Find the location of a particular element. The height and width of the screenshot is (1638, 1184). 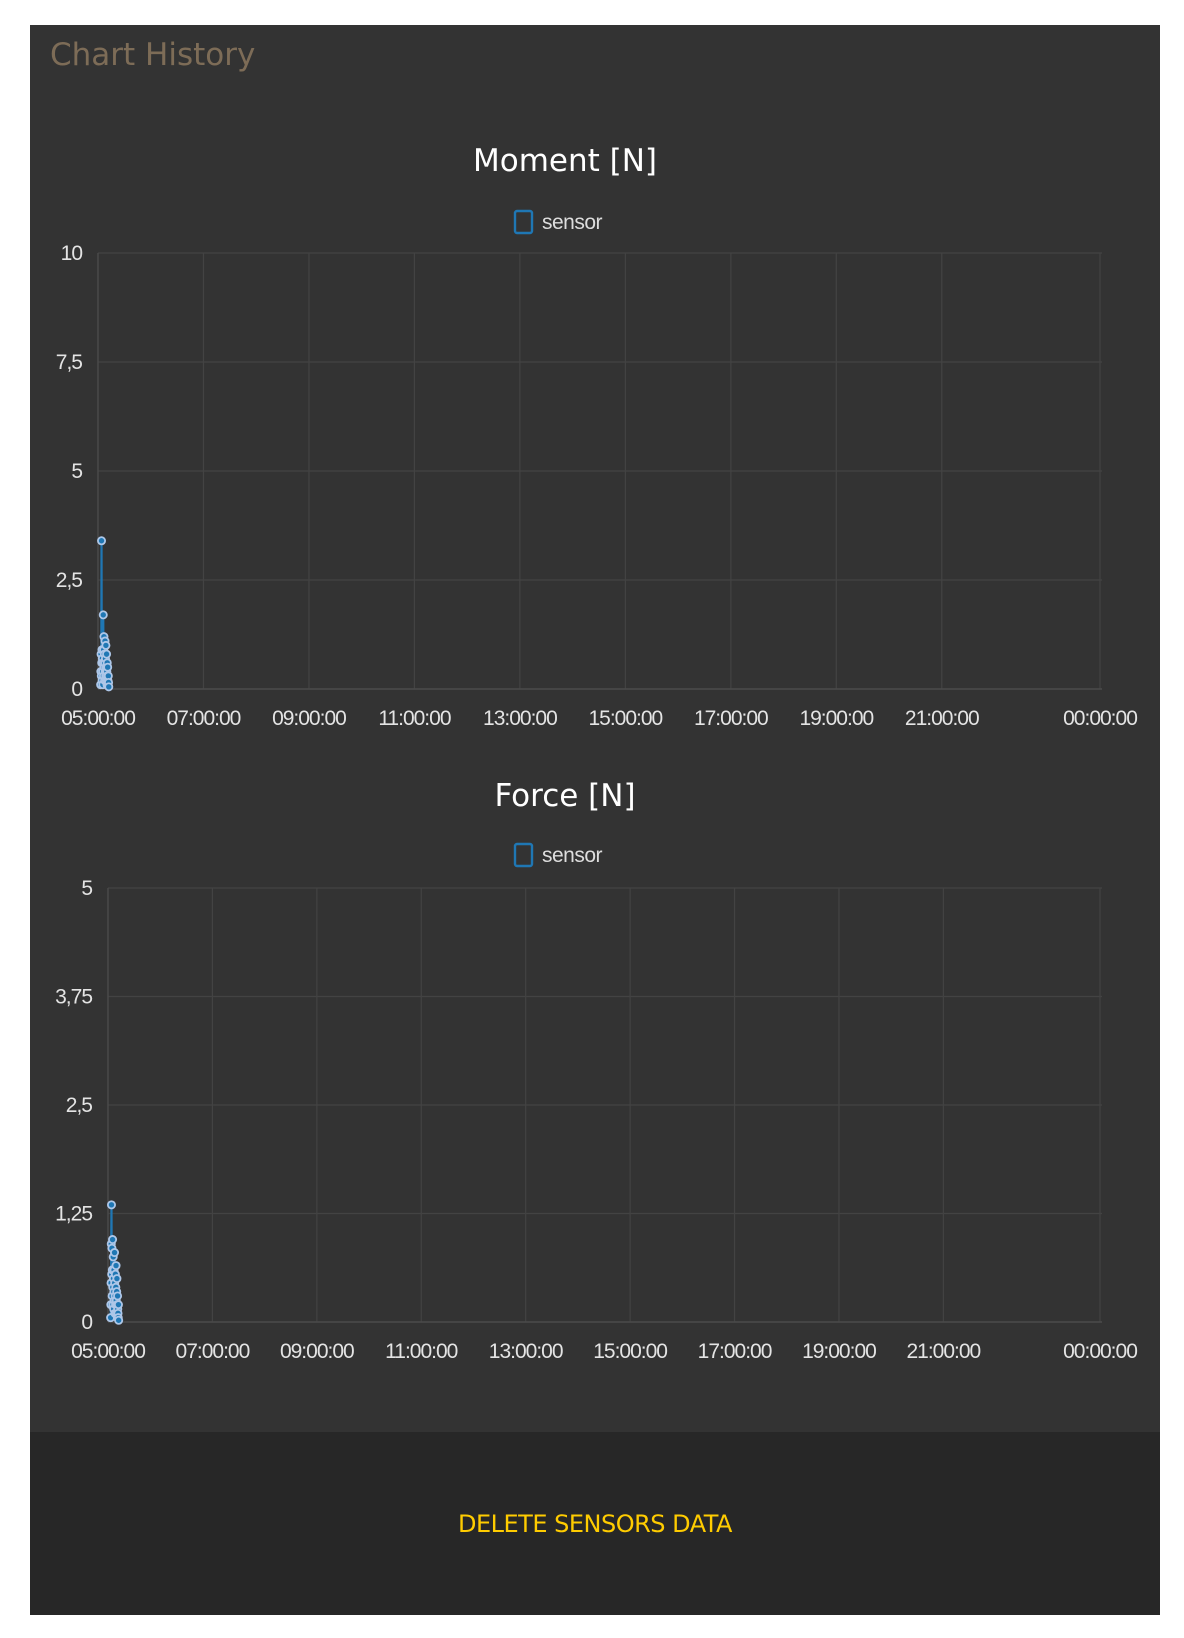

force-y-tick-label: 3,75 is located at coordinates (73, 997).